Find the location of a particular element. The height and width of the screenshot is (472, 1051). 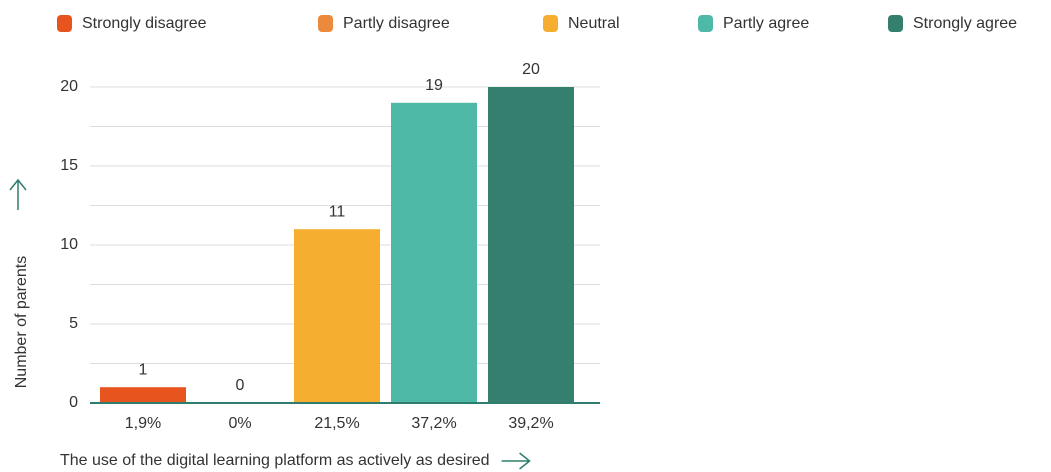

legend-label: Strongly agree is located at coordinates (965, 23).